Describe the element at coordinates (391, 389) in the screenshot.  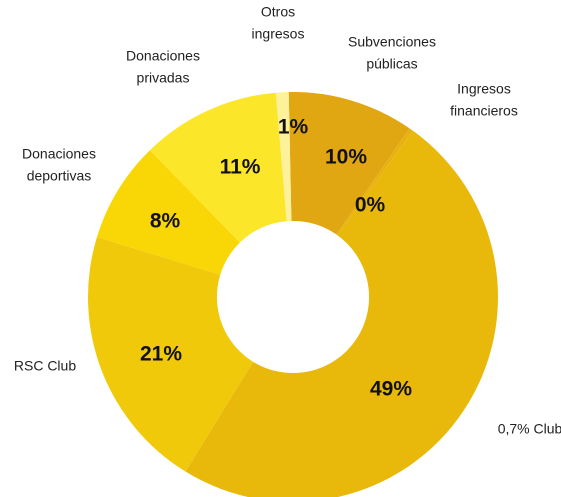
I see `percent-label: 49%` at that location.